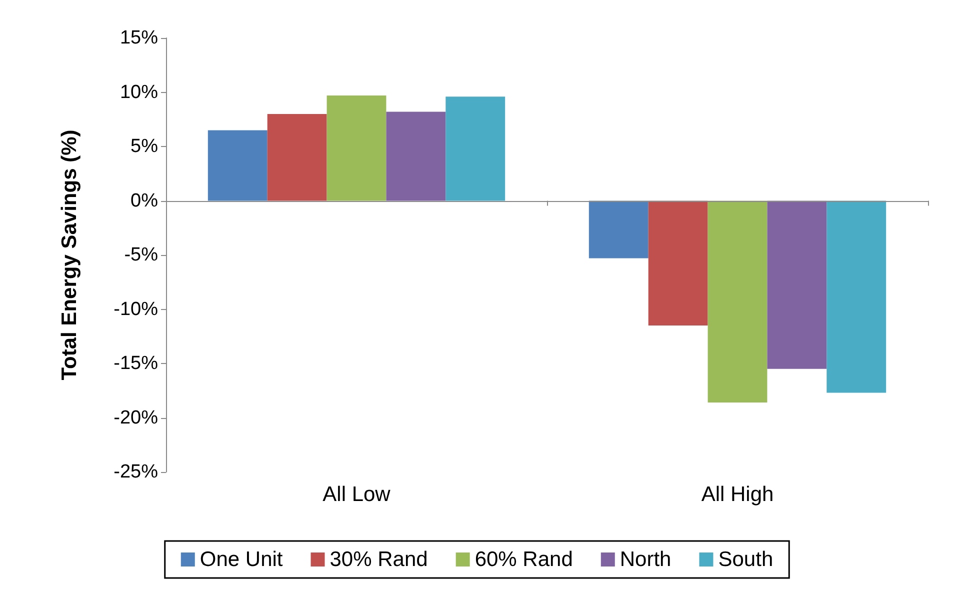 This screenshot has height=608, width=956. Describe the element at coordinates (69, 255) in the screenshot. I see `y-axis-title: Total Energy Savings (%)` at that location.